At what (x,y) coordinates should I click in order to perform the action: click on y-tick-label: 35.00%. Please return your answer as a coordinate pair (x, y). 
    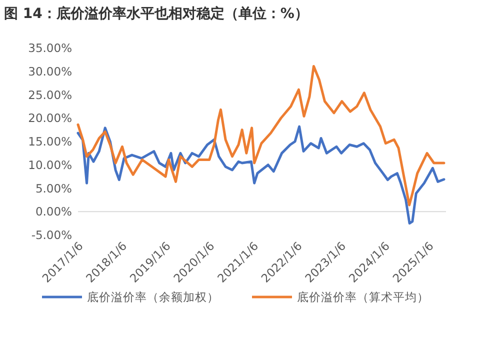
    Looking at the image, I should click on (50, 48).